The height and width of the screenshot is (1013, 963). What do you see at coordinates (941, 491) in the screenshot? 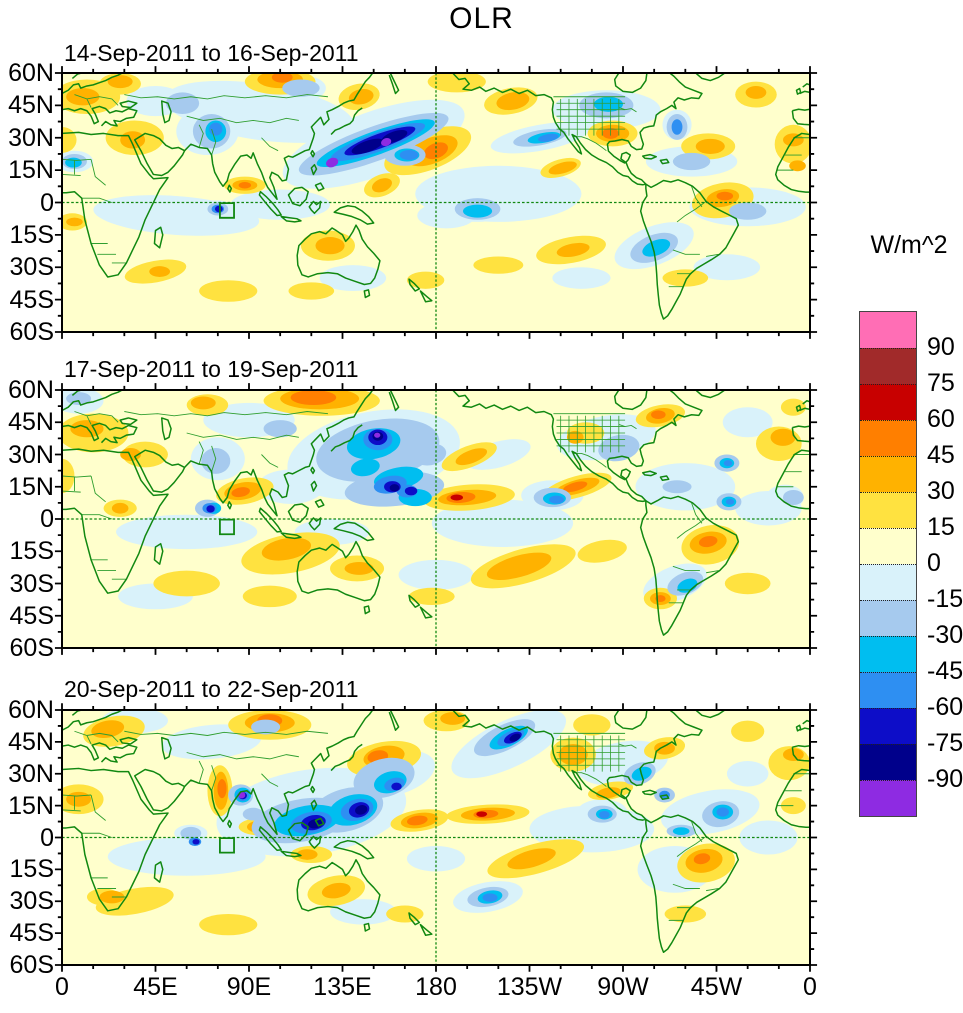
I see `colorbar-tick-label: 30` at bounding box center [941, 491].